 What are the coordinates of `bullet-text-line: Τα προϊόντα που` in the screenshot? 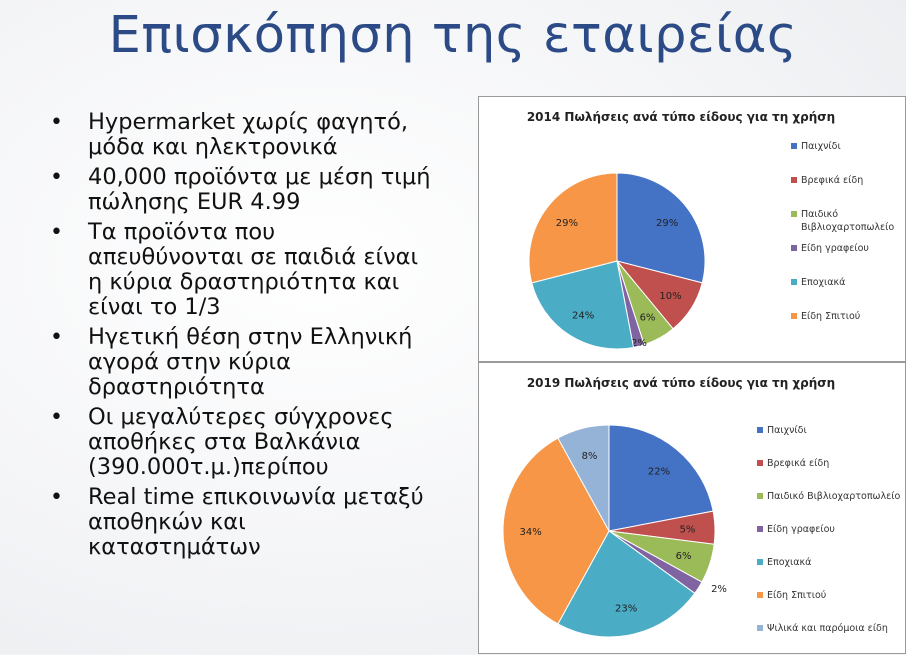 It's located at (182, 232).